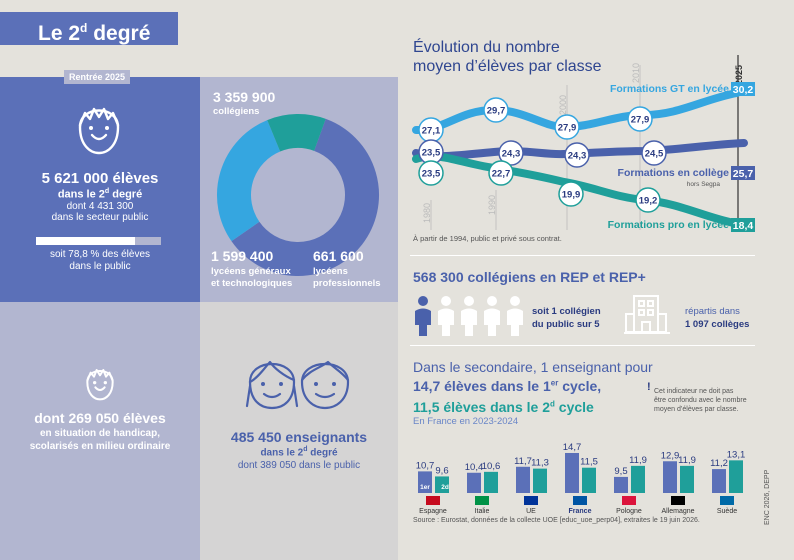 This screenshot has width=794, height=560. Describe the element at coordinates (529, 277) in the screenshot. I see `rep-title: 568 300 collégiens en REP et REP+` at that location.